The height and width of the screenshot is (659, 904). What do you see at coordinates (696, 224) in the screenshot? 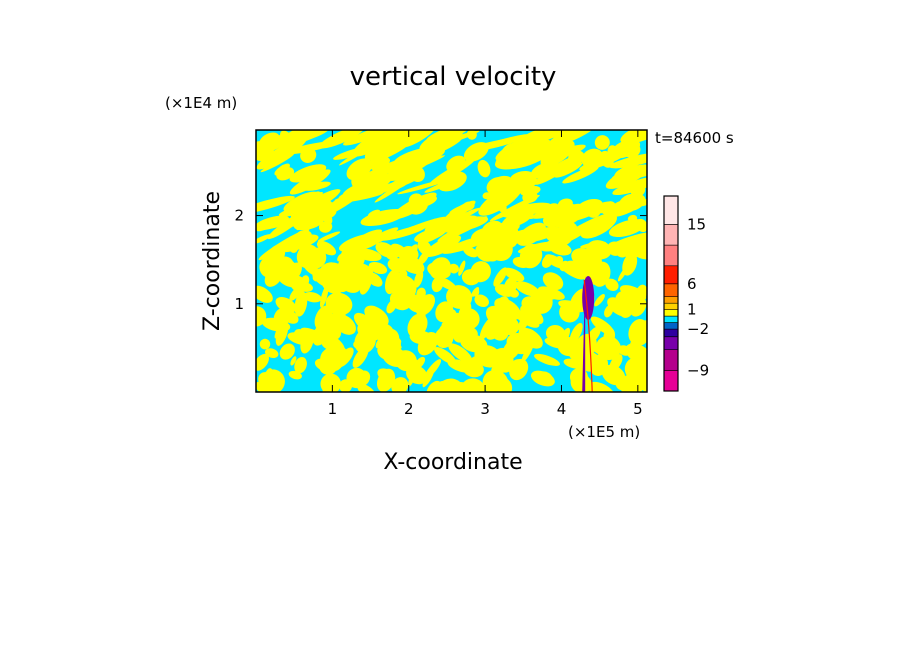
I see `colorbar-label: 15` at bounding box center [696, 224].